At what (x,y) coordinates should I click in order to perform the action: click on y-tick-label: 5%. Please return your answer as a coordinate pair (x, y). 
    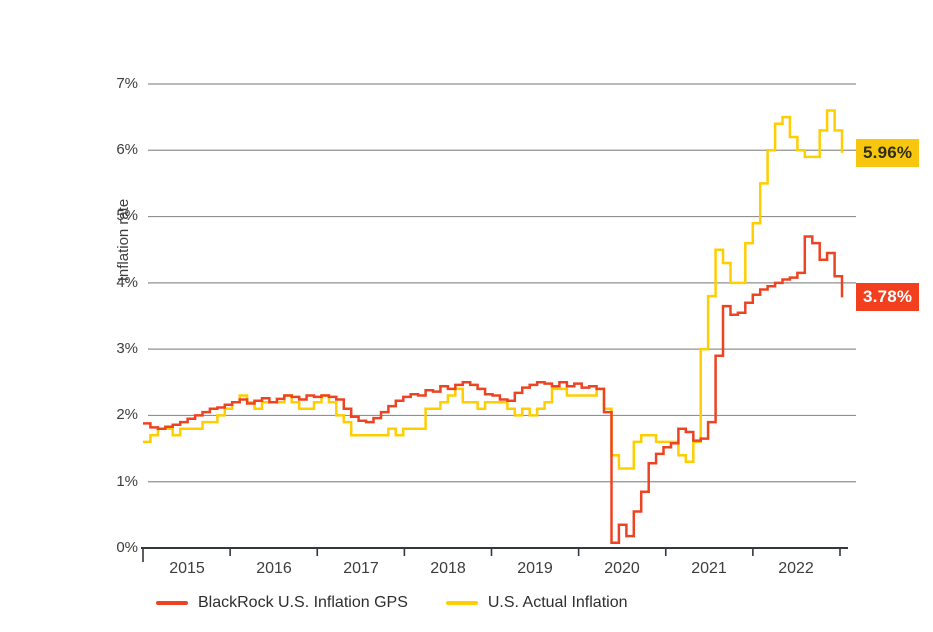
    Looking at the image, I should click on (127, 215).